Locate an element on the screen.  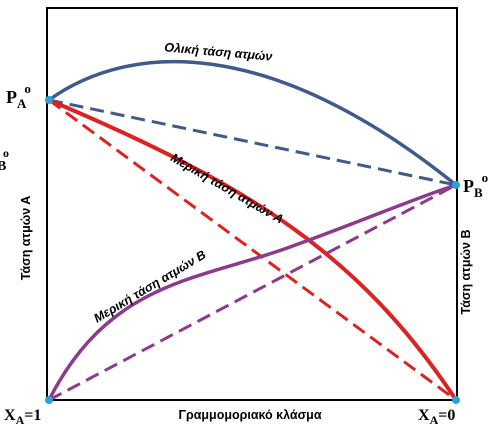
pa0-sup: o is located at coordinates (27, 88).